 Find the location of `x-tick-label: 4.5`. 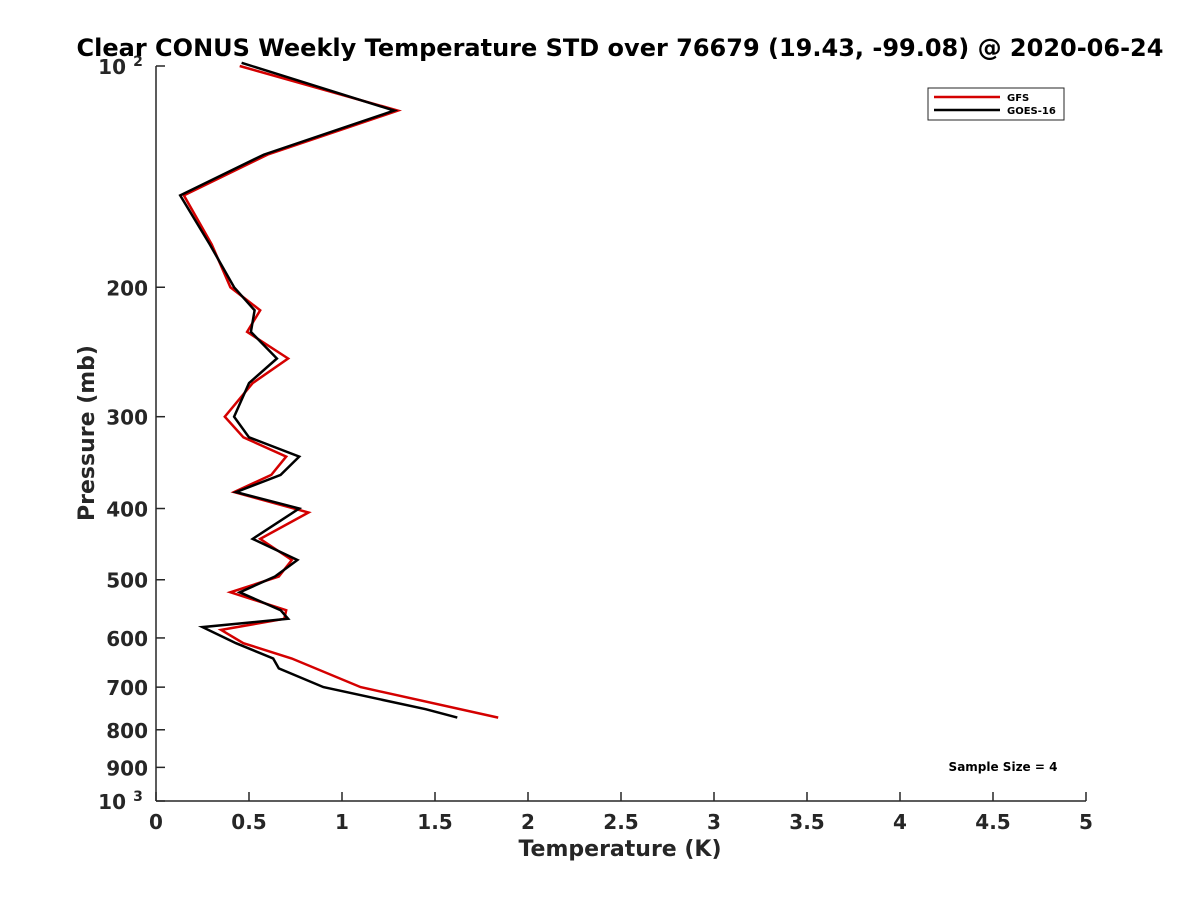

x-tick-label: 4.5 is located at coordinates (992, 822).